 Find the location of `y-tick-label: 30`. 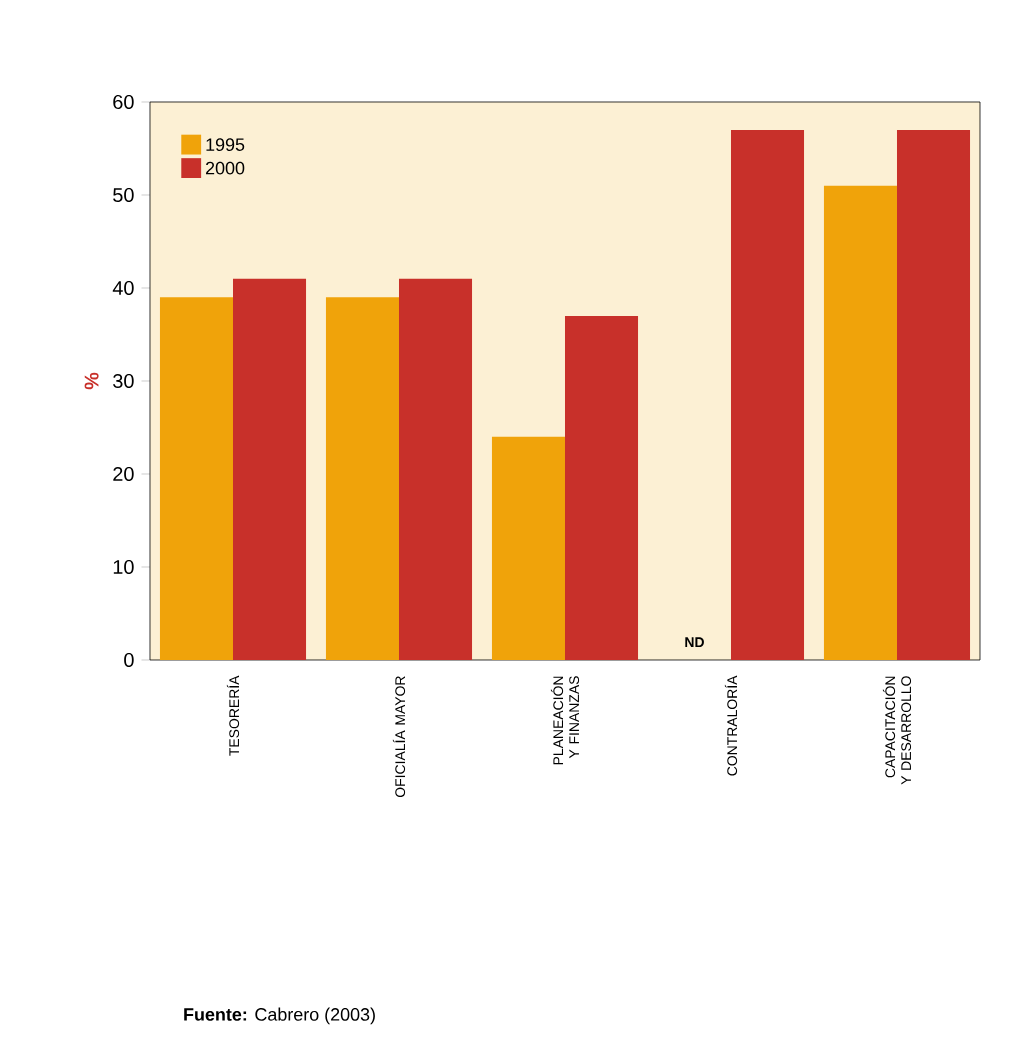

y-tick-label: 30 is located at coordinates (123, 381).